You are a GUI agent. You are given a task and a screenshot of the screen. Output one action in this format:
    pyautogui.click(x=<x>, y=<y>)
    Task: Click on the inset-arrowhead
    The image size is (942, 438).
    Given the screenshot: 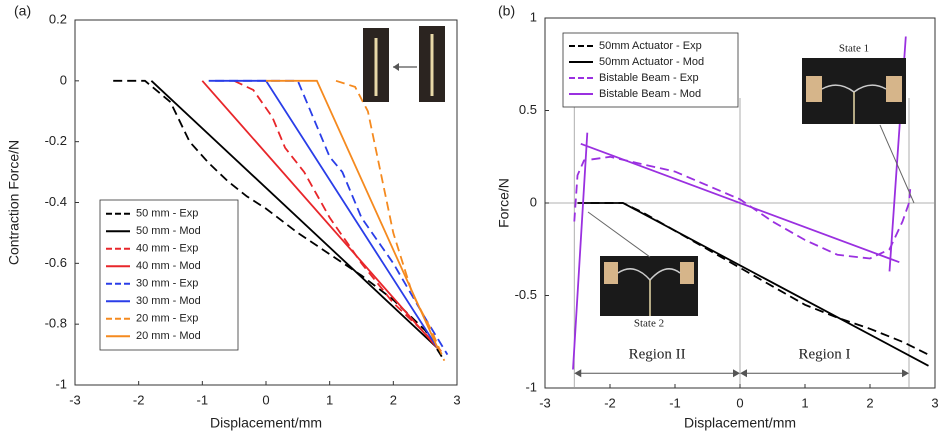 What is the action you would take?
    pyautogui.click(x=396, y=67)
    